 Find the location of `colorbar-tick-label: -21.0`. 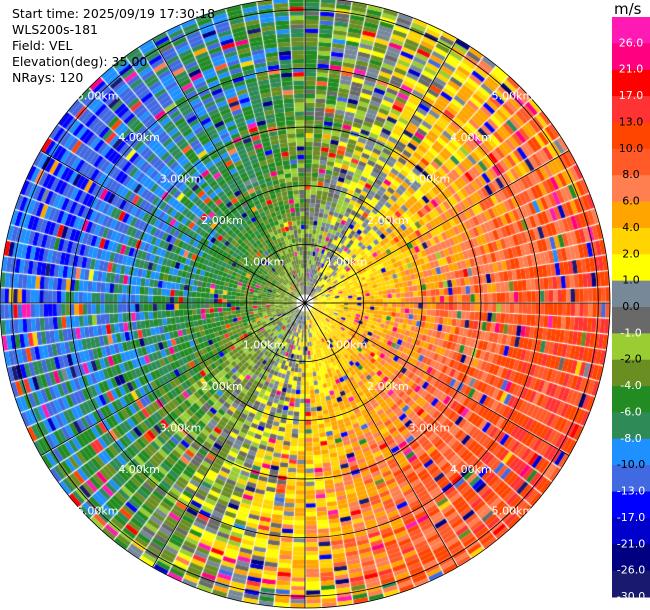

colorbar-tick-label: -21.0 is located at coordinates (631, 543).